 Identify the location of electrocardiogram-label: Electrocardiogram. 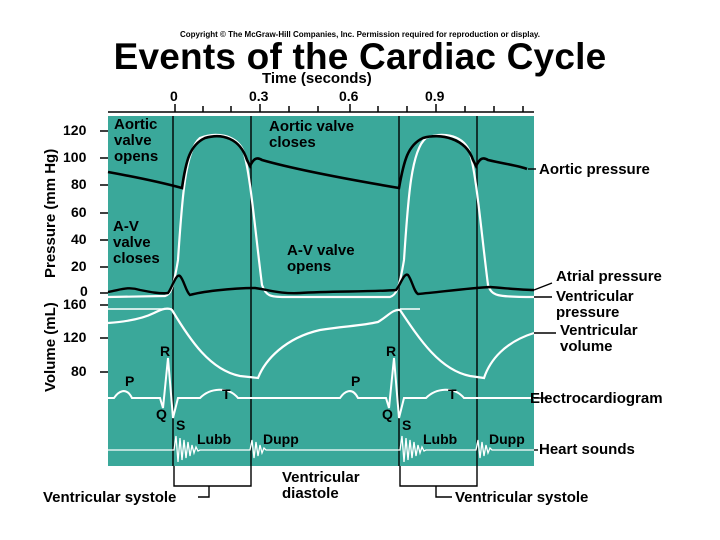
(596, 398).